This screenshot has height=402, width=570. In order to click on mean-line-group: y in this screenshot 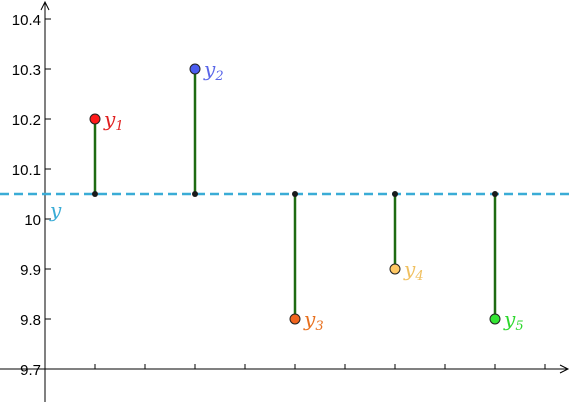, I will do `click(285, 207)`.